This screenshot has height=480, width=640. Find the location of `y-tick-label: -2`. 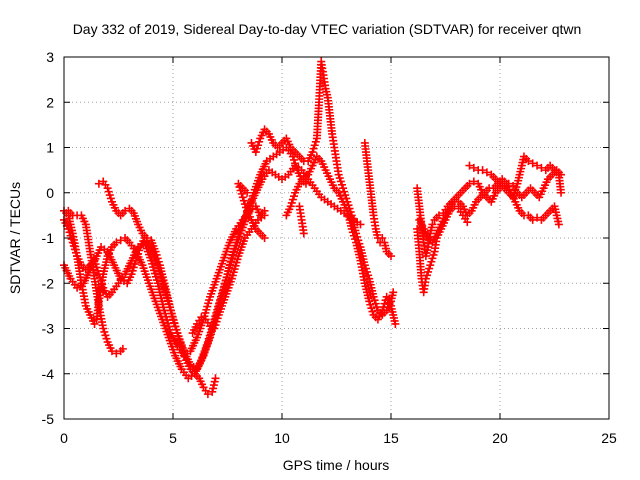

y-tick-label: -2 is located at coordinates (48, 283).